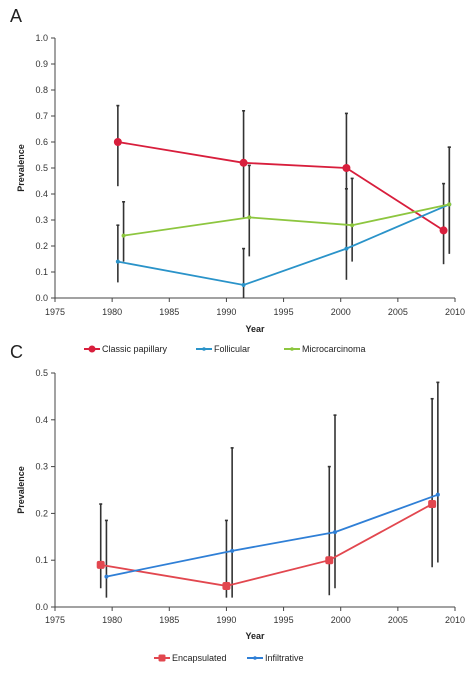  What do you see at coordinates (266, 545) in the screenshot?
I see `series-line-encapsulated` at bounding box center [266, 545].